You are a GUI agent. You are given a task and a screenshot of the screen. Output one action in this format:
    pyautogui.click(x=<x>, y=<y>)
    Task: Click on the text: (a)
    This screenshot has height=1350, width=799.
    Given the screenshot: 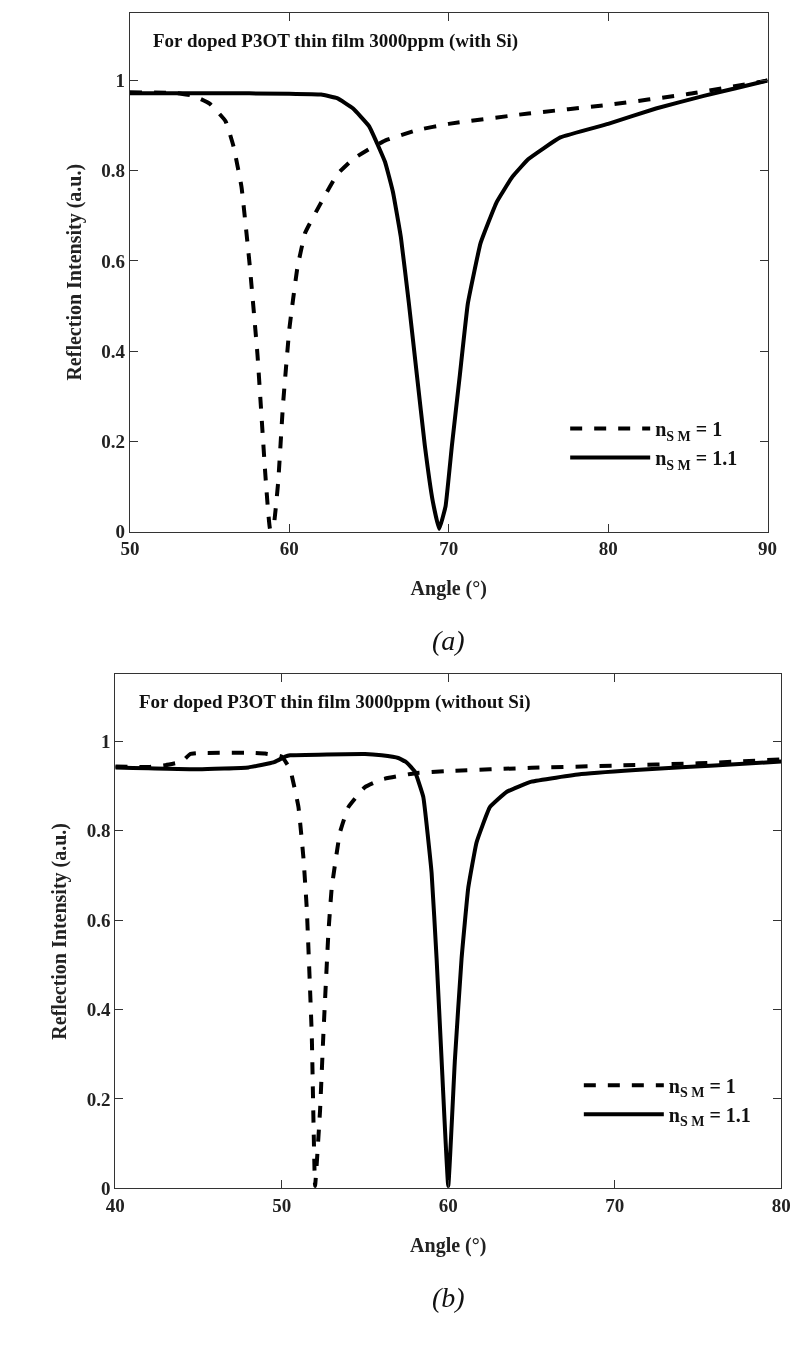 What is the action you would take?
    pyautogui.click(x=448, y=640)
    